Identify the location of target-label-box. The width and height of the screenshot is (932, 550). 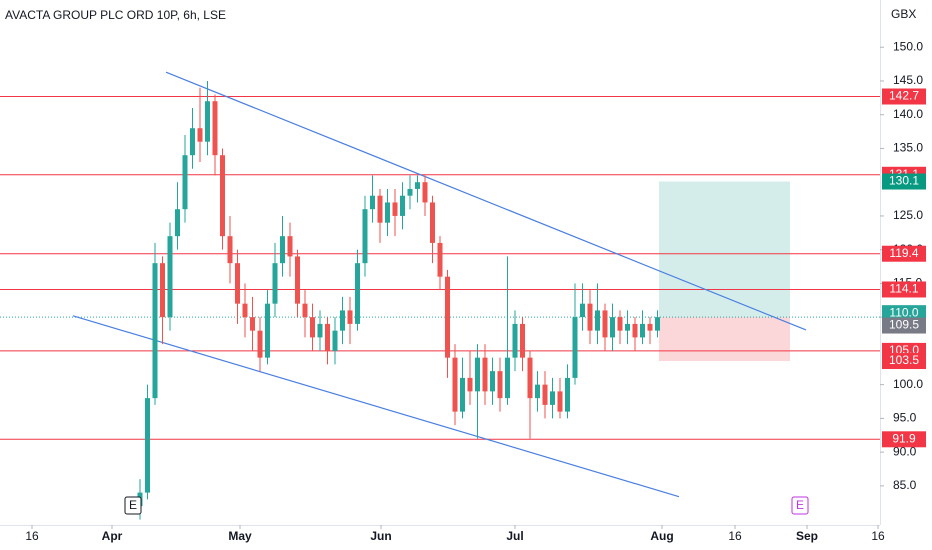
(904, 181).